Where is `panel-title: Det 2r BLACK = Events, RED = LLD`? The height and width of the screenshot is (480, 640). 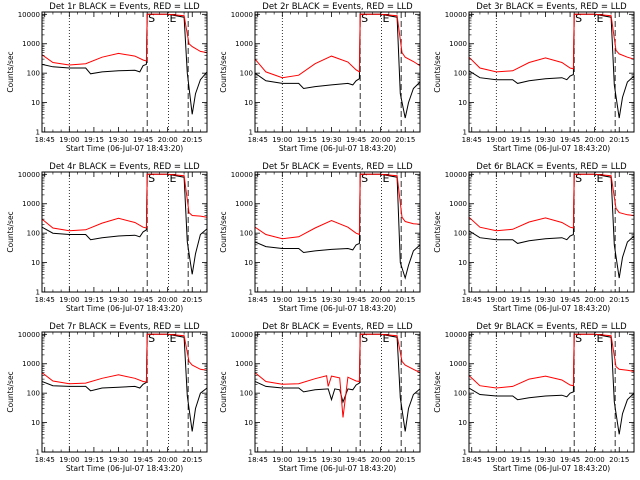 panel-title: Det 2r BLACK = Events, RED = LLD is located at coordinates (337, 7).